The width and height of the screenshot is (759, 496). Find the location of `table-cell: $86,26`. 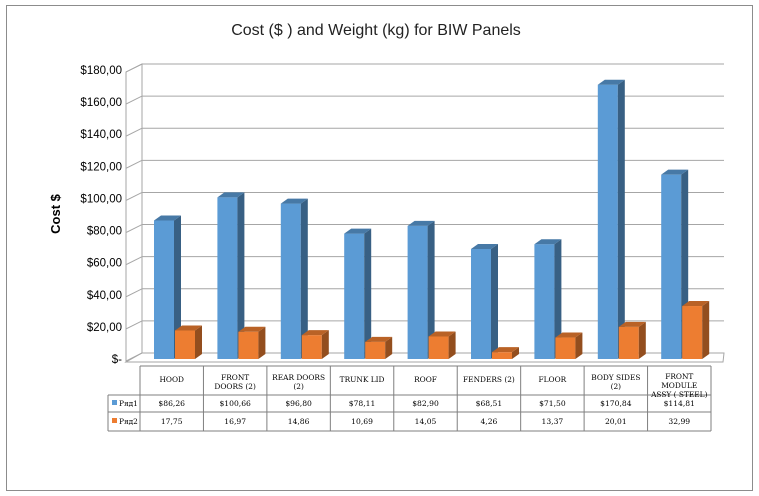

table-cell: $86,26 is located at coordinates (171, 403).